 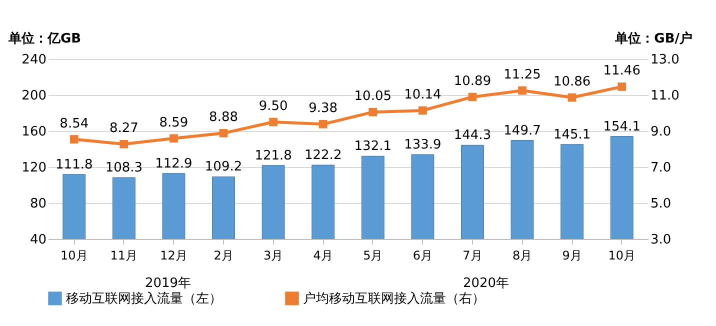 I want to click on data-label: 121.8, so click(x=273, y=156).